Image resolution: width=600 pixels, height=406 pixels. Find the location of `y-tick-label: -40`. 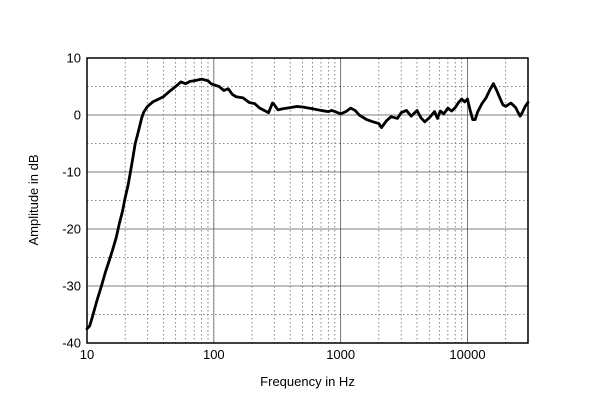

y-tick-label: -40 is located at coordinates (71, 343).